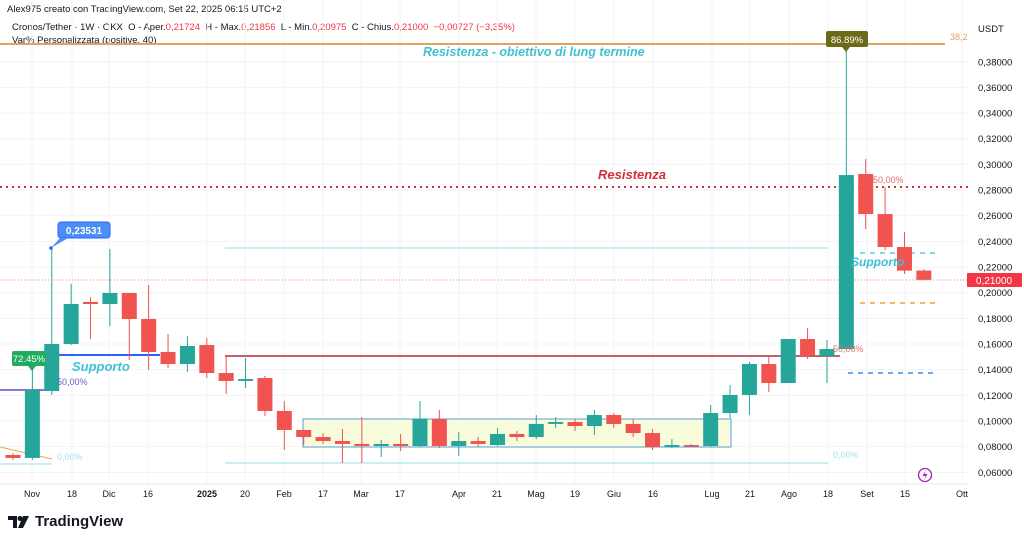 The height and width of the screenshot is (542, 1024). What do you see at coordinates (411, 27) in the screenshot?
I see `close-value: 0,21000` at bounding box center [411, 27].